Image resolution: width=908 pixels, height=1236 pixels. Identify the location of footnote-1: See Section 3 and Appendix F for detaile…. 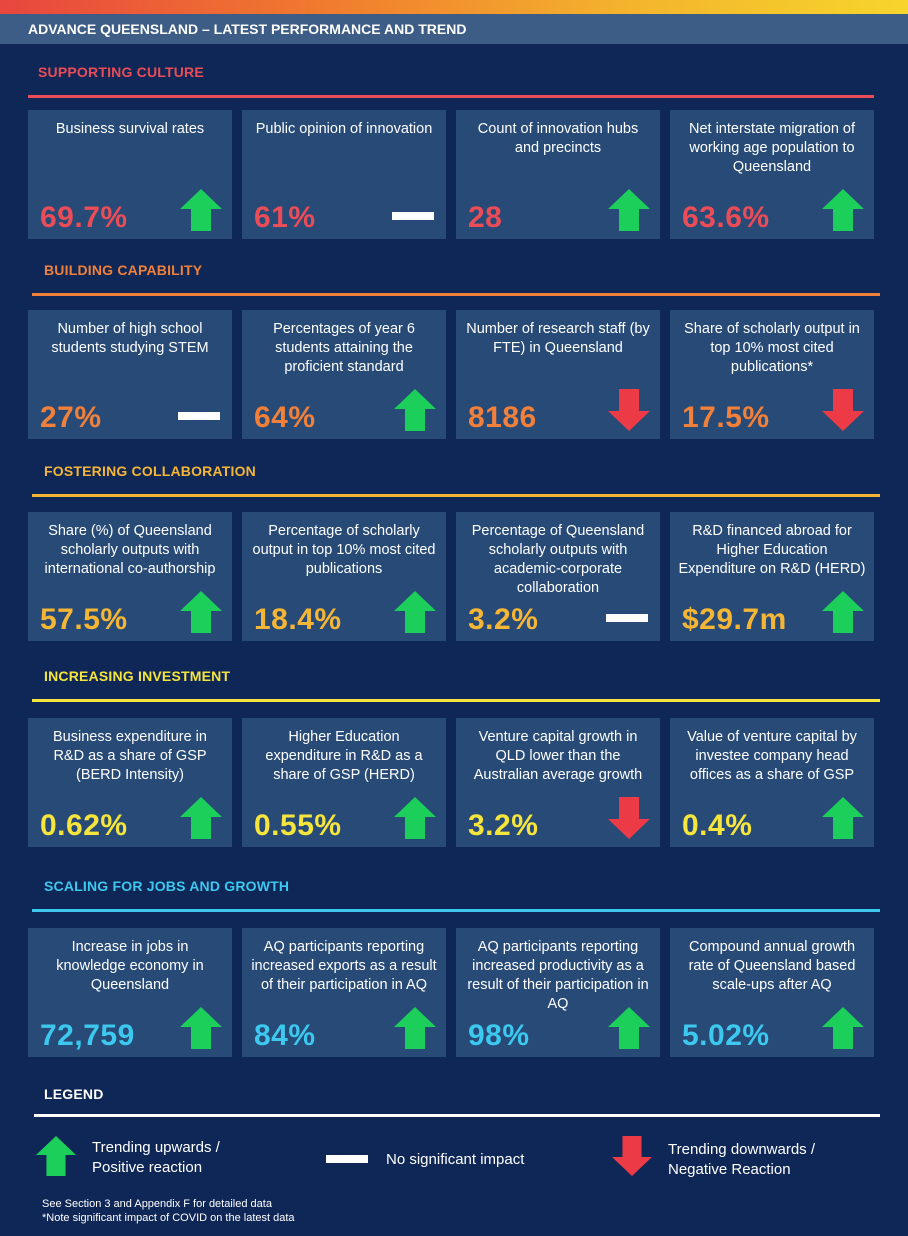
(157, 1204).